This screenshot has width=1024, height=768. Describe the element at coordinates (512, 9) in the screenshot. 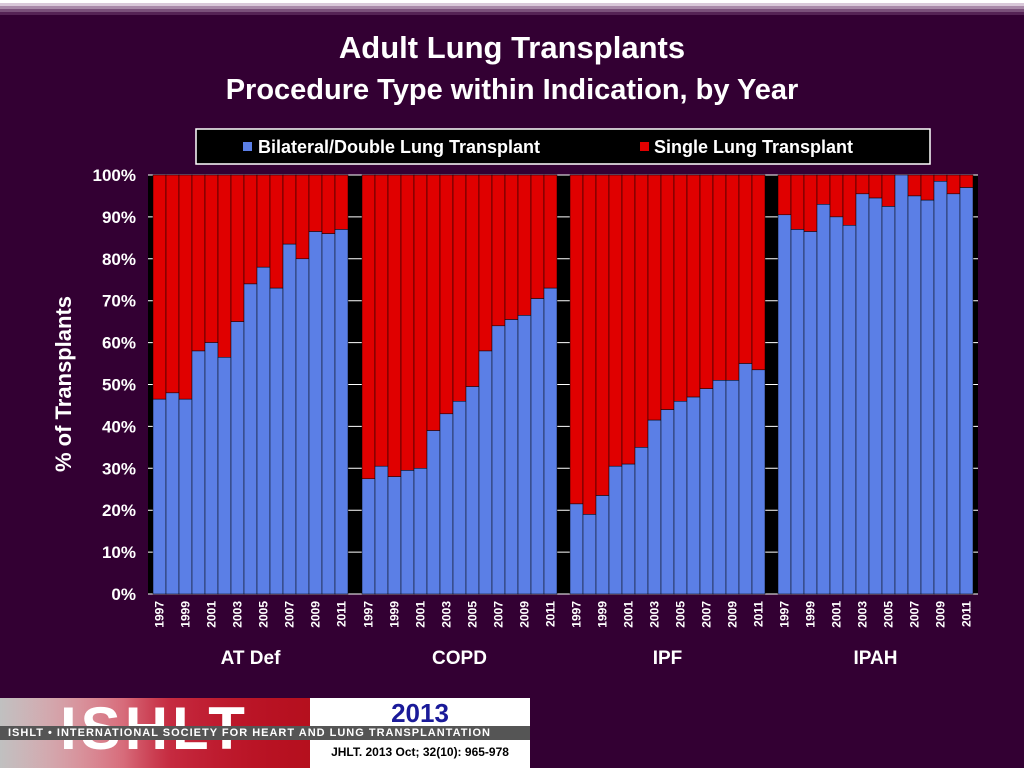

I see `top-decorative-stripes` at that location.